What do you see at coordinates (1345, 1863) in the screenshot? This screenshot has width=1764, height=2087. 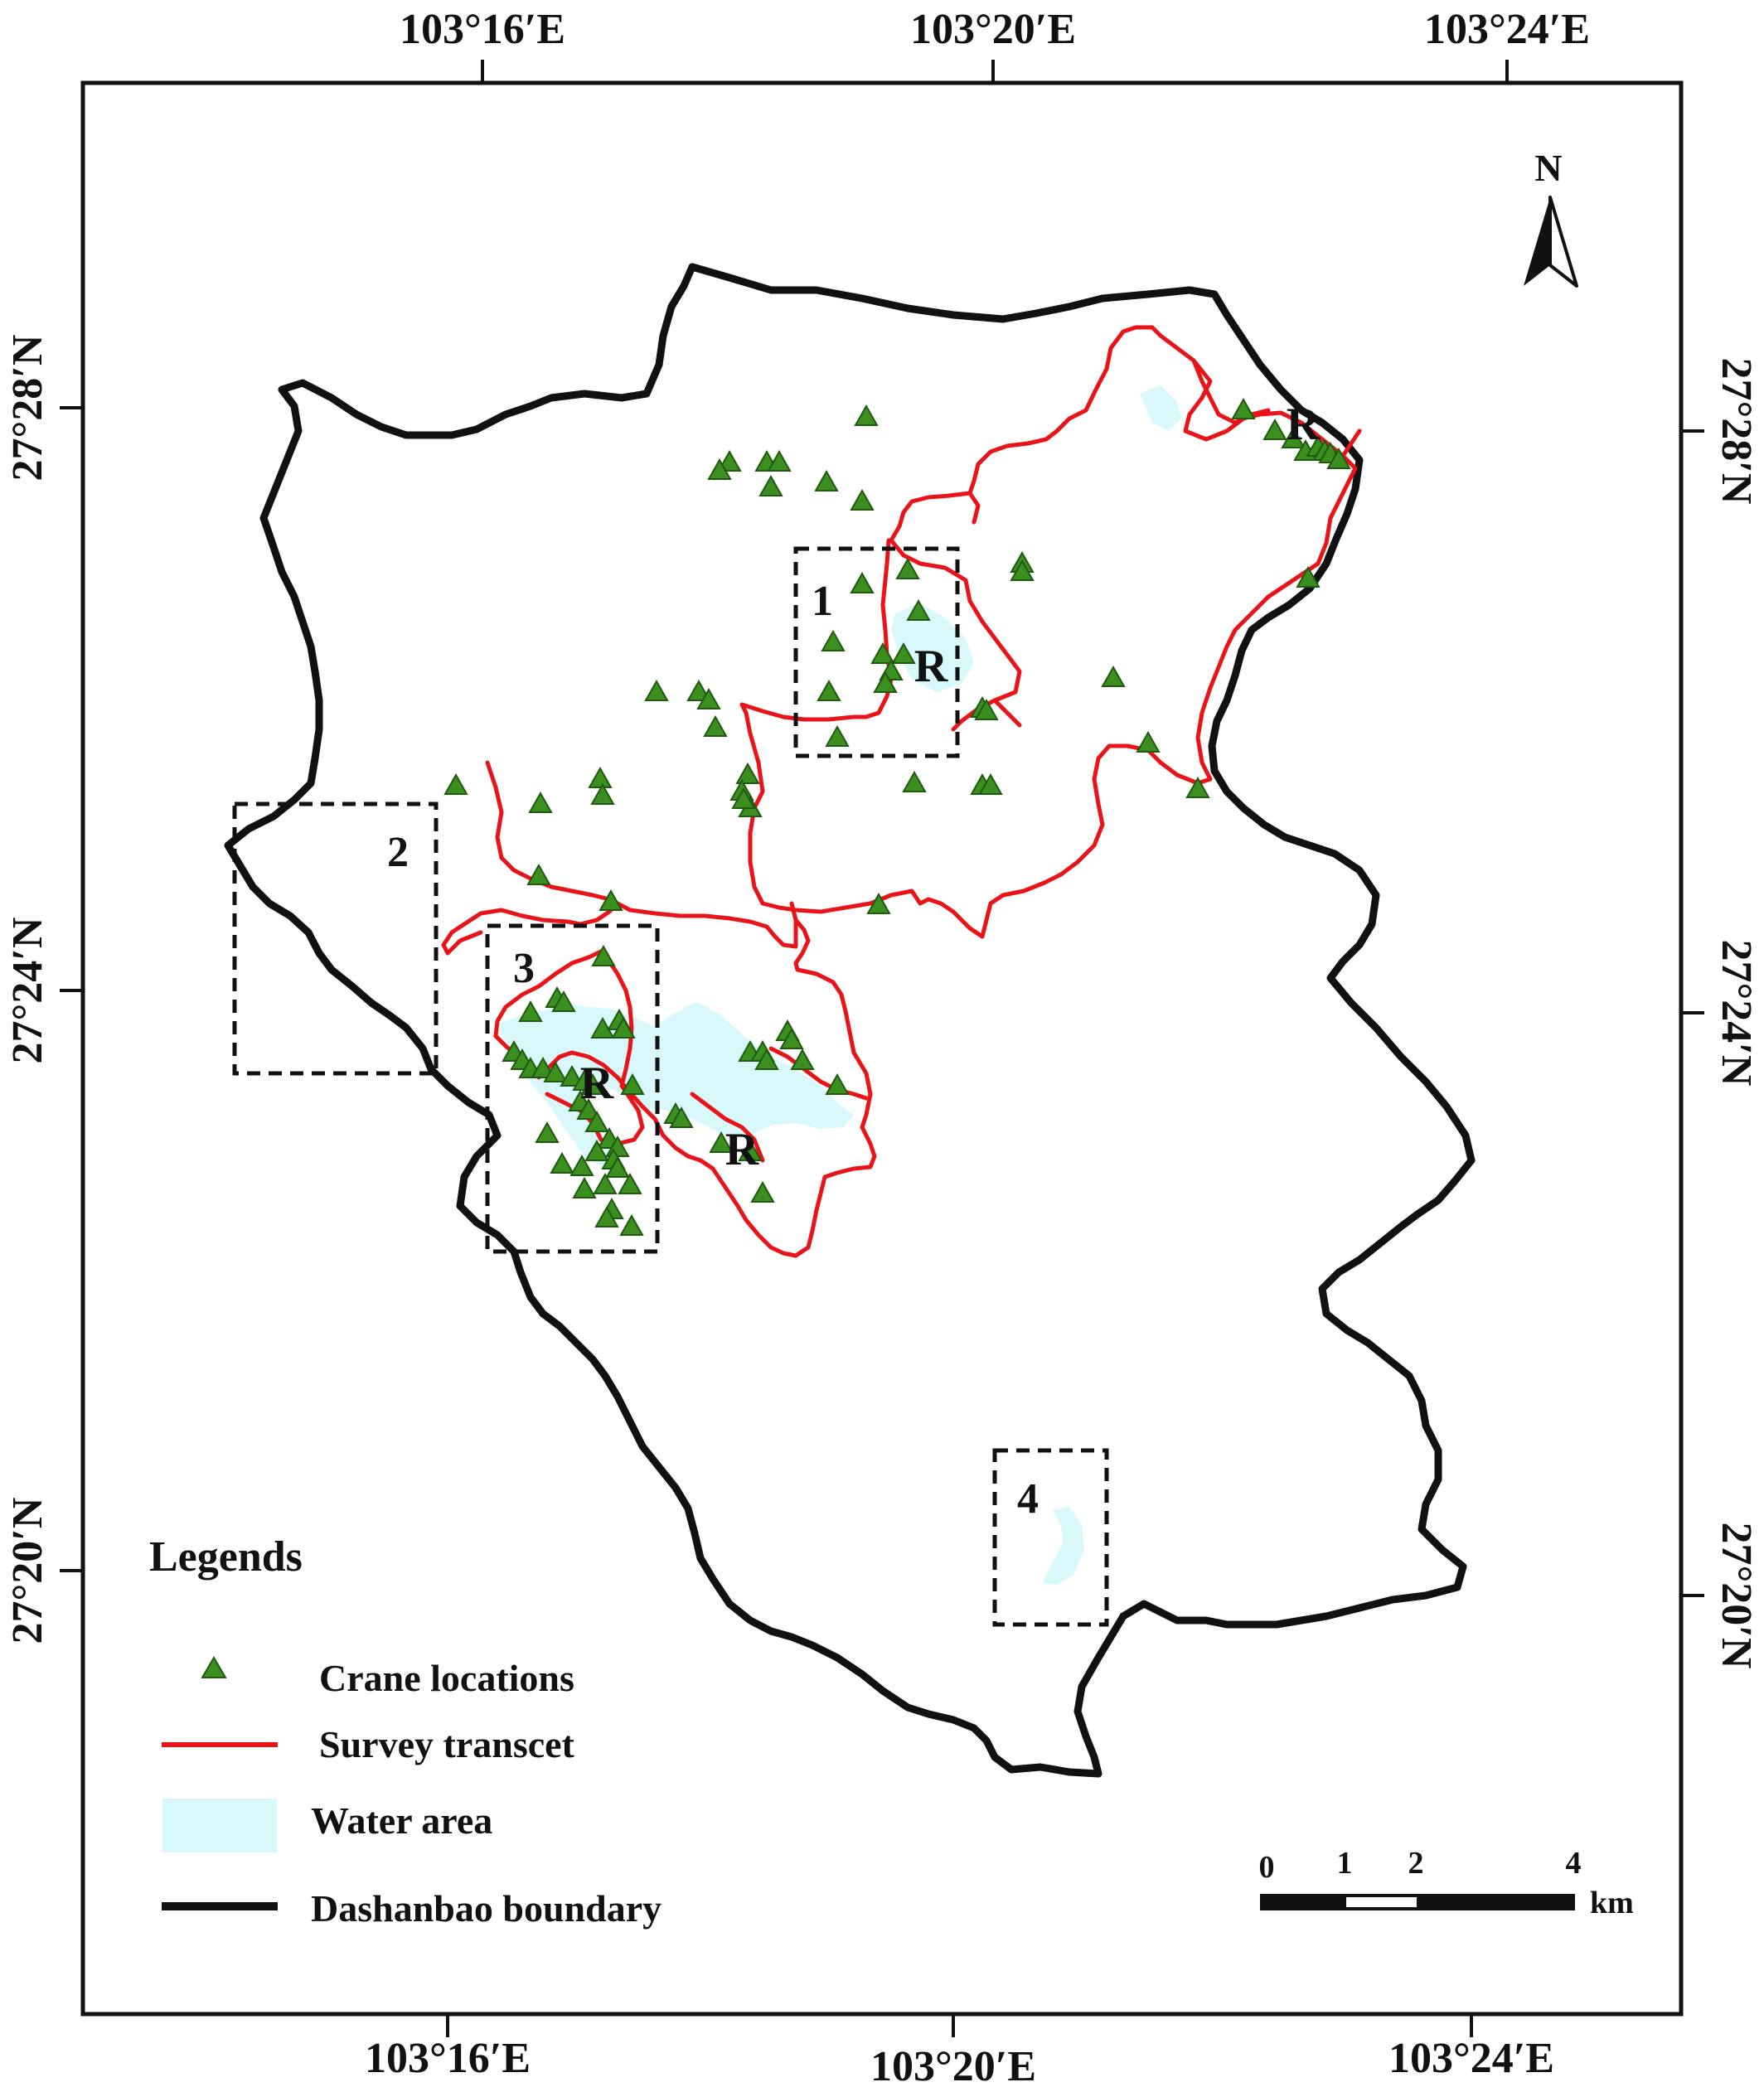 I see `scale-tick-1: 1` at bounding box center [1345, 1863].